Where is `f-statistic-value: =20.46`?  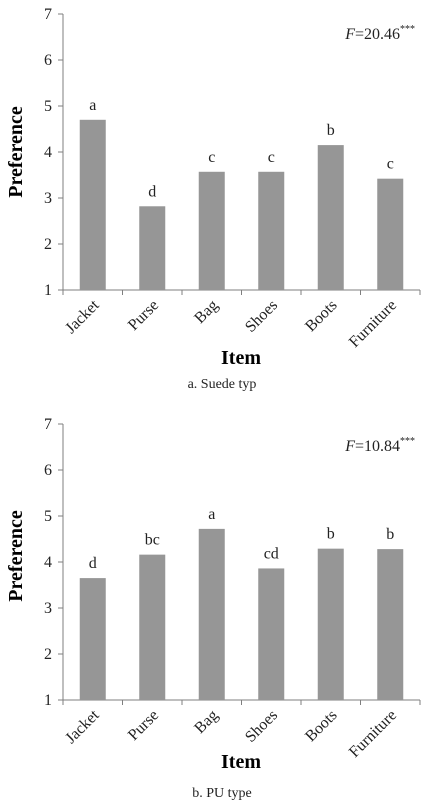 f-statistic-value: =20.46 is located at coordinates (377, 34).